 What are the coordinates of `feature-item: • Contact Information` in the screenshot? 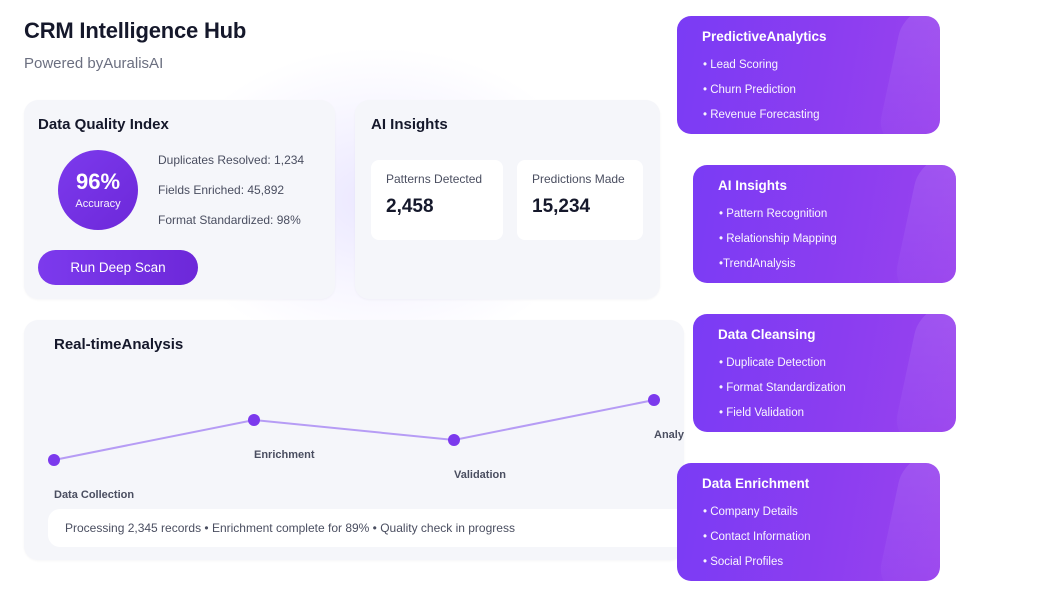 It's located at (757, 537).